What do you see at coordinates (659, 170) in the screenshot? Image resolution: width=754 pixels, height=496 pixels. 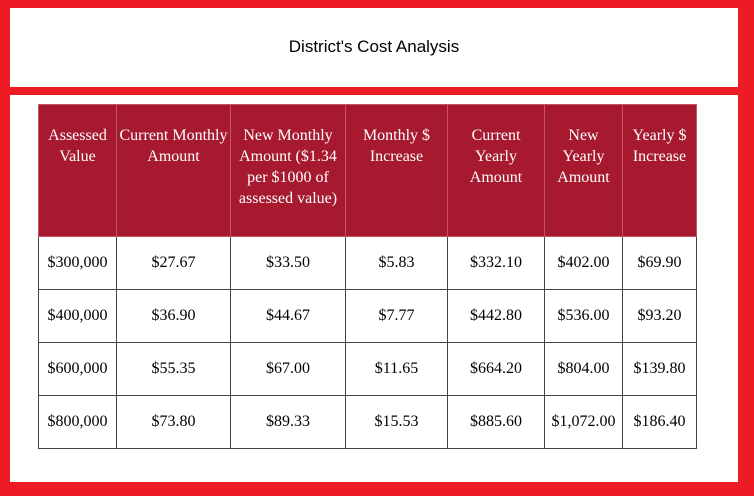 I see `header-yearly-increase: Yearly $ Increase` at bounding box center [659, 170].